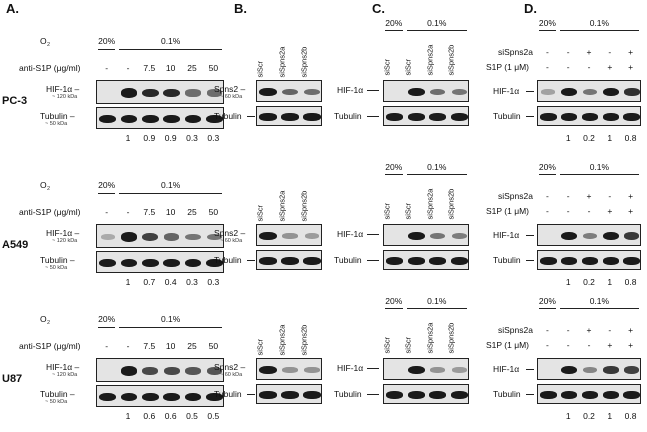 The width and height of the screenshot is (647, 432). What do you see at coordinates (56, 402) in the screenshot?
I see `loading-kda: ~ 50 kDa` at bounding box center [56, 402].